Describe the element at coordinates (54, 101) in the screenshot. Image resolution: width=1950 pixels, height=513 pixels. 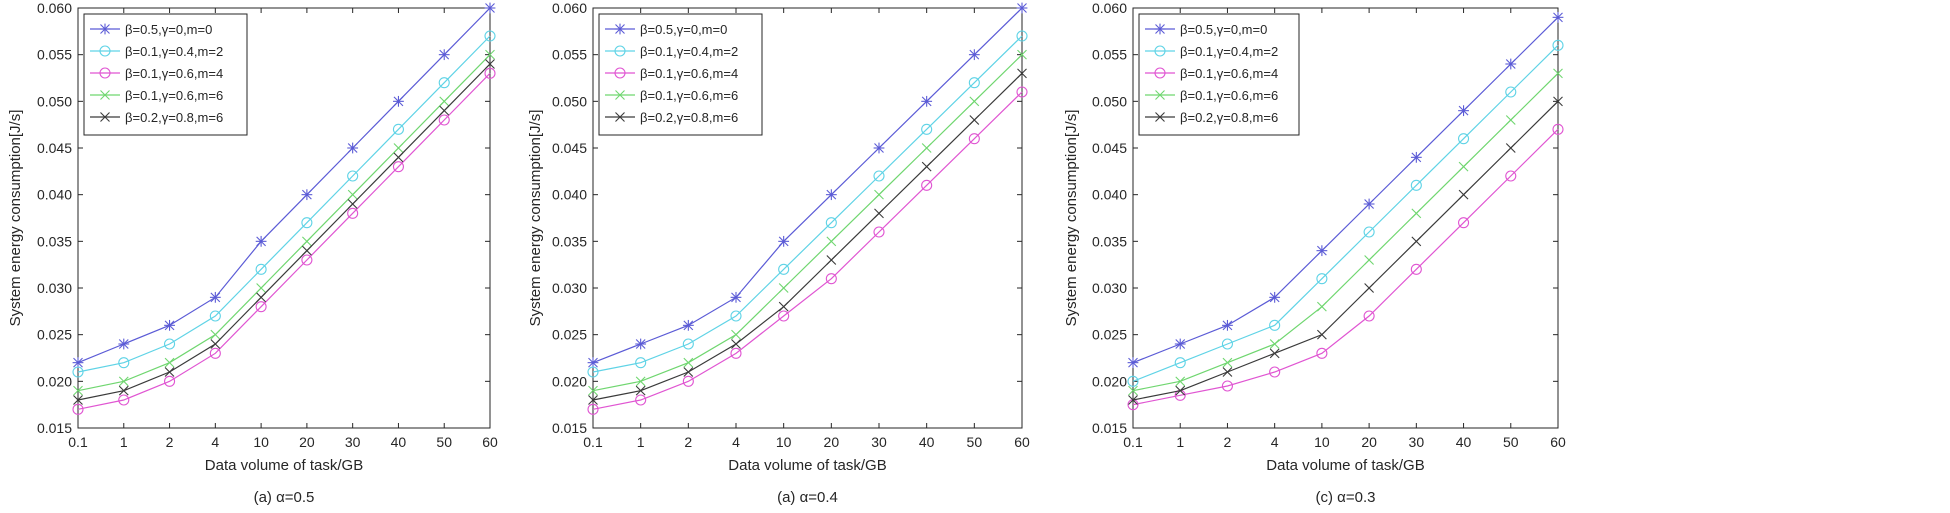
I see `y-tick-label: 0.050` at that location.